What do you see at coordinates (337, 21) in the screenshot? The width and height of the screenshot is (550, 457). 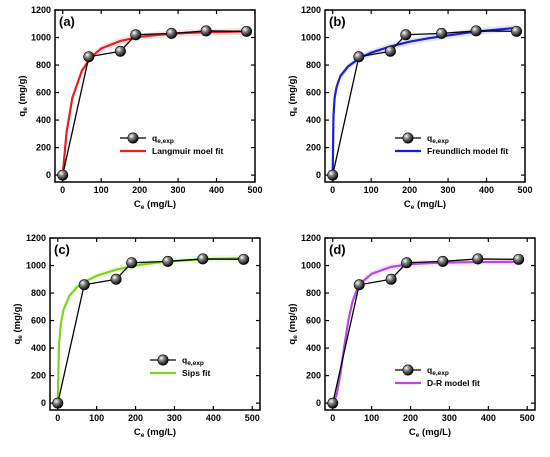 I see `panel-label: (b)` at bounding box center [337, 21].